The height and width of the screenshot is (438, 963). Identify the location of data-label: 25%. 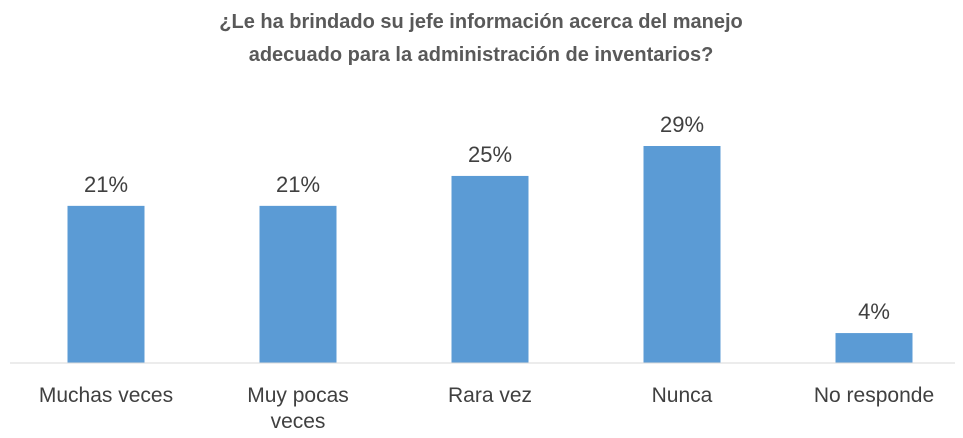
(490, 154).